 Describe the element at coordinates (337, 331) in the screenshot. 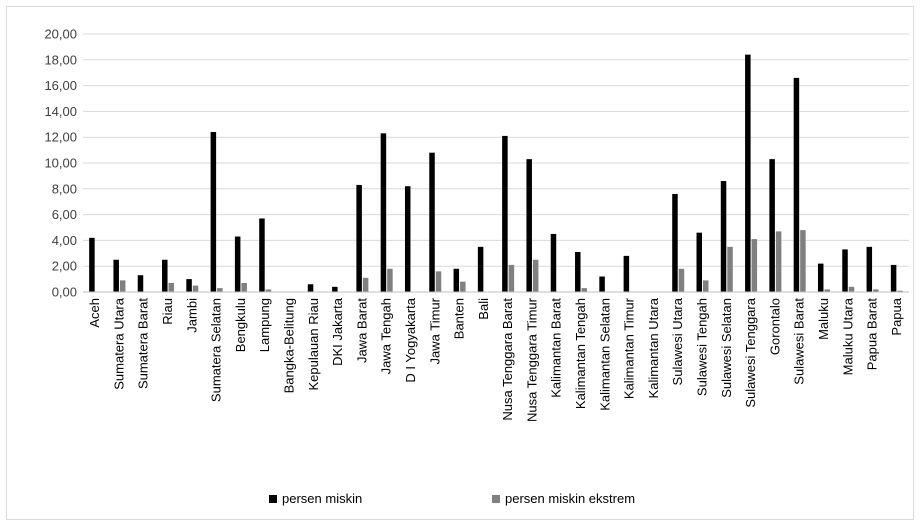

I see `x-tick-label: DKI Jakarta` at that location.